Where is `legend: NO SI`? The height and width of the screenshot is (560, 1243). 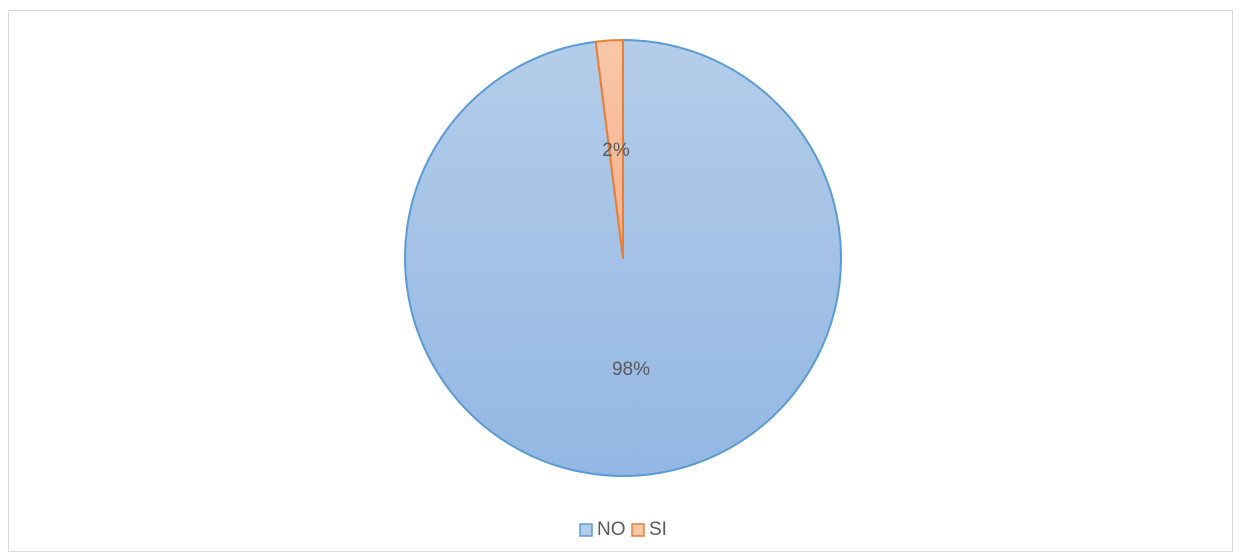 legend: NO SI is located at coordinates (623, 529).